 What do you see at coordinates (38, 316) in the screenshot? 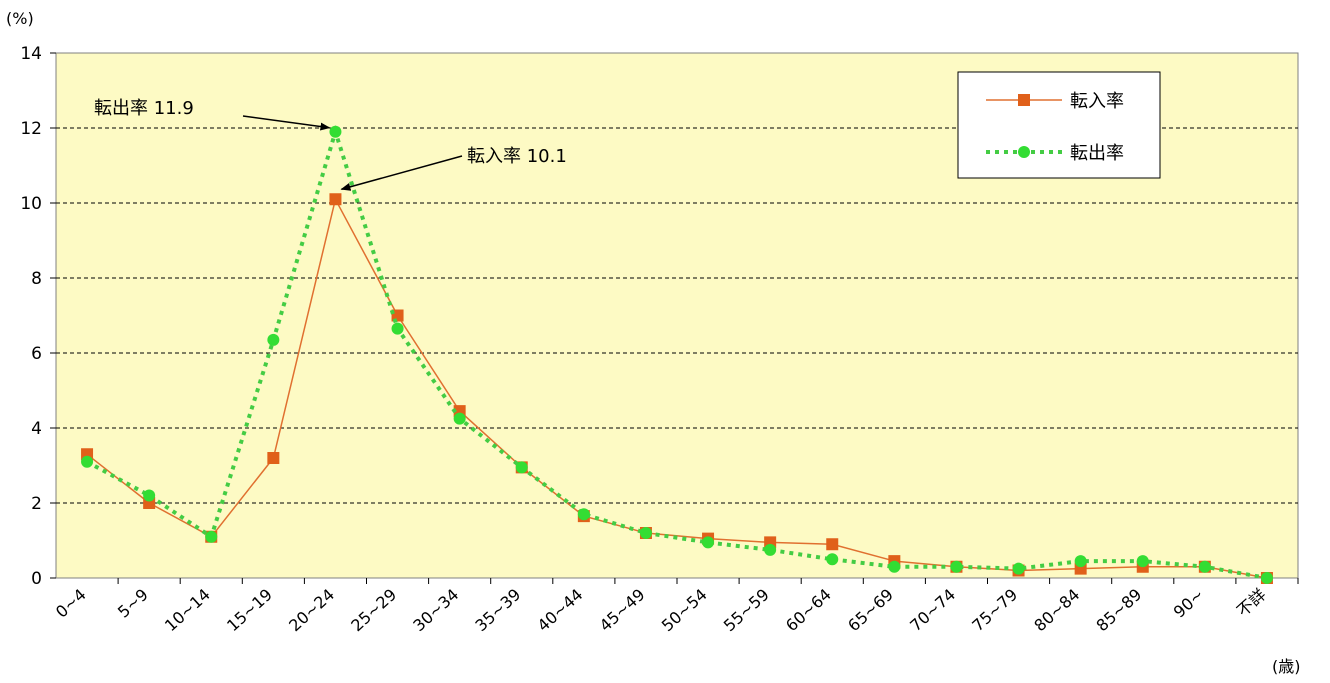
I see `y-axis: 0 2 4 6 8 10 12 14` at bounding box center [38, 316].